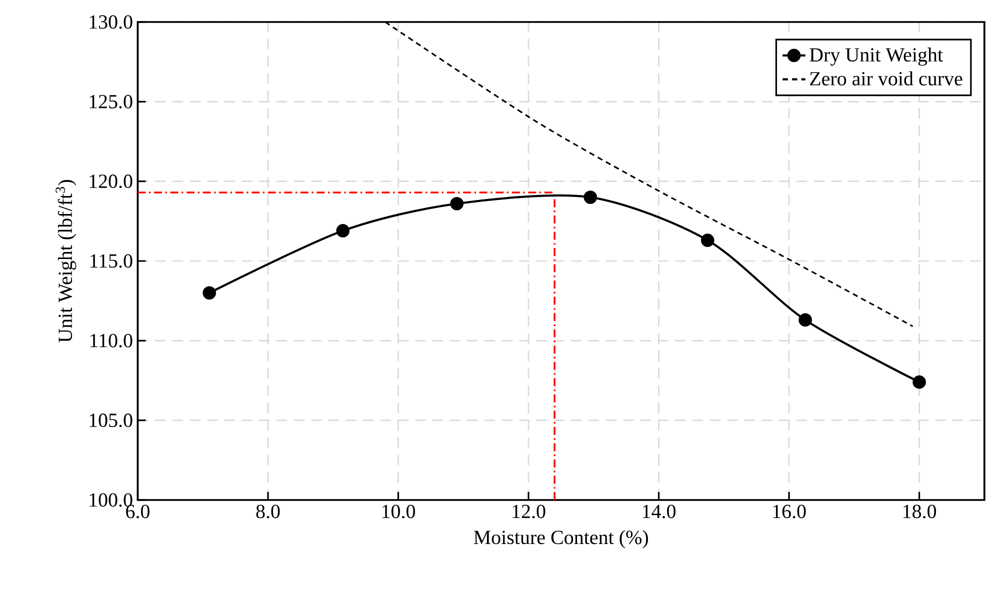 This screenshot has height=593, width=989. What do you see at coordinates (659, 511) in the screenshot?
I see `x-tick-label: 14.0` at bounding box center [659, 511].